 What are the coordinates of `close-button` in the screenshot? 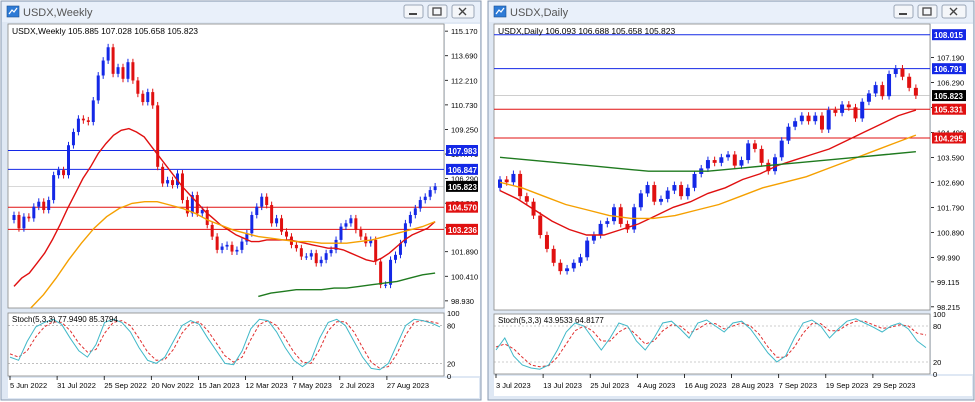 It's located at (463, 11).